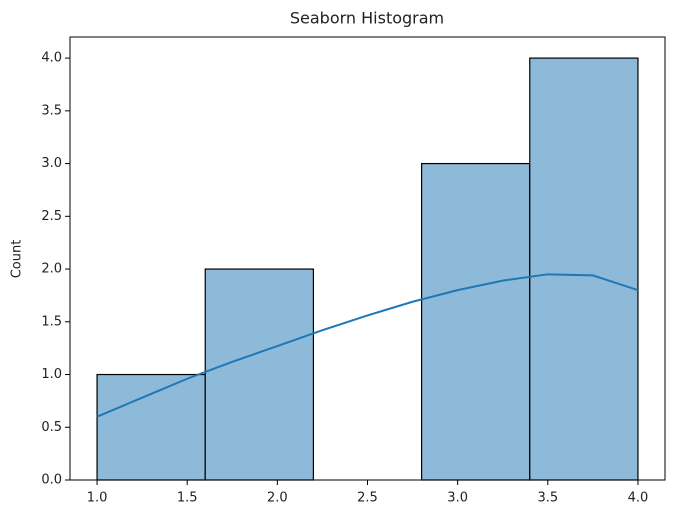  What do you see at coordinates (547, 498) in the screenshot?
I see `x-tick-label: 3.5` at bounding box center [547, 498].